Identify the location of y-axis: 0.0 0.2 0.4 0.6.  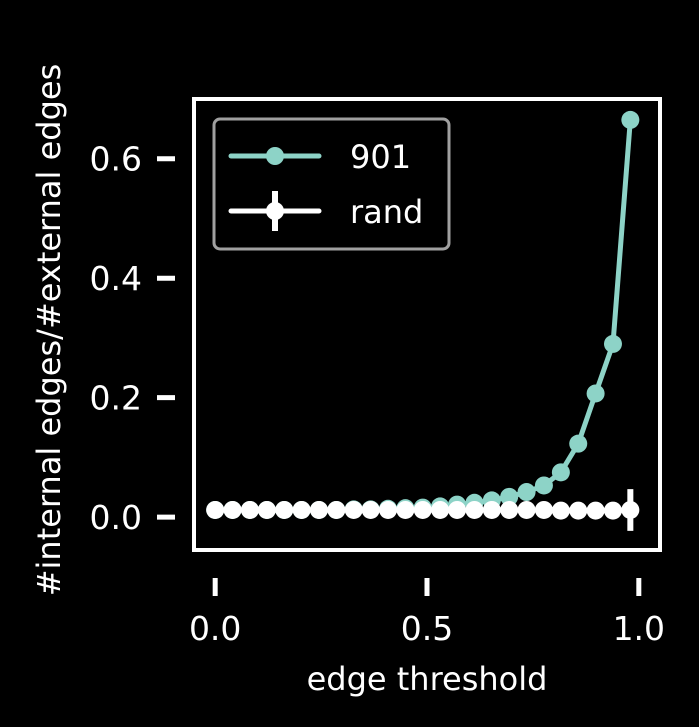
(132, 338).